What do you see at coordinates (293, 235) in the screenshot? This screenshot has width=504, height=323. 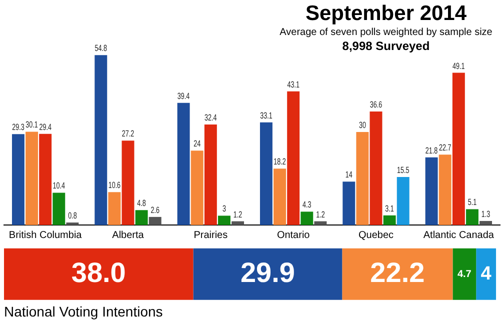 I see `x-tick-label: Ontario` at bounding box center [293, 235].